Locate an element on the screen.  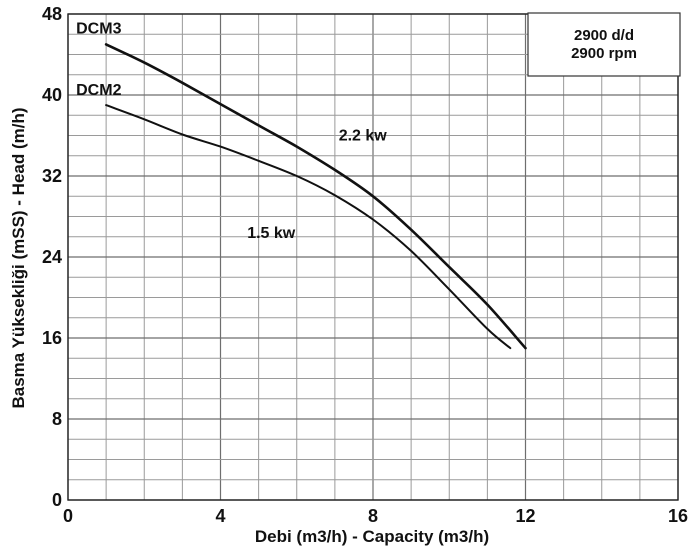
x-tick-label: 12 is located at coordinates (525, 516).